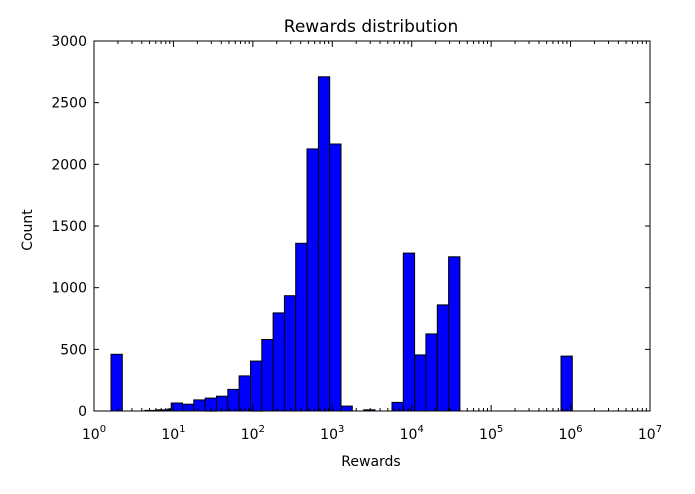 The width and height of the screenshot is (695, 494). What do you see at coordinates (412, 433) in the screenshot?
I see `x-tick-label: 10⁴` at bounding box center [412, 433].